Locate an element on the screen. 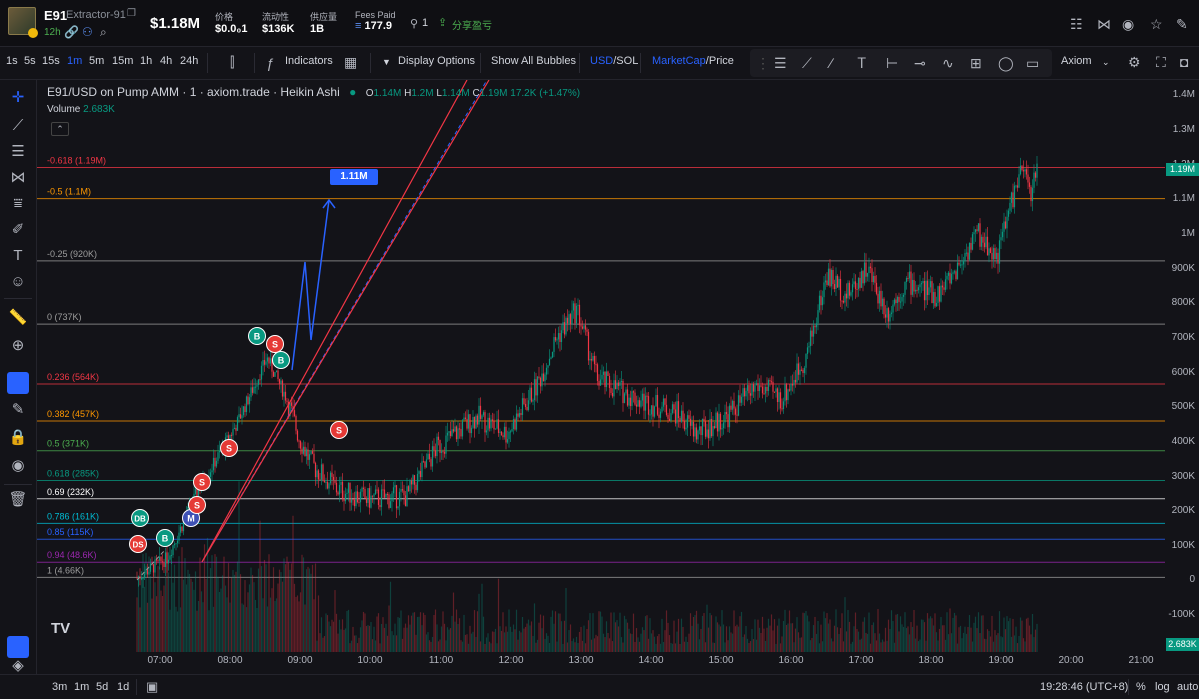 Image resolution: width=1199 pixels, height=699 pixels. tradingview-logo-icon: TV is located at coordinates (61, 628).